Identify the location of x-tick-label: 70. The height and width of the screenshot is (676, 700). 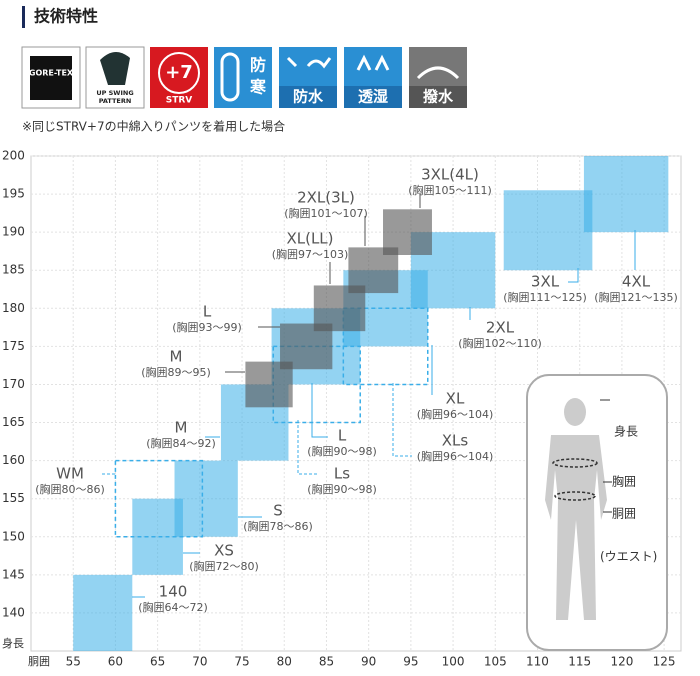
(199, 662).